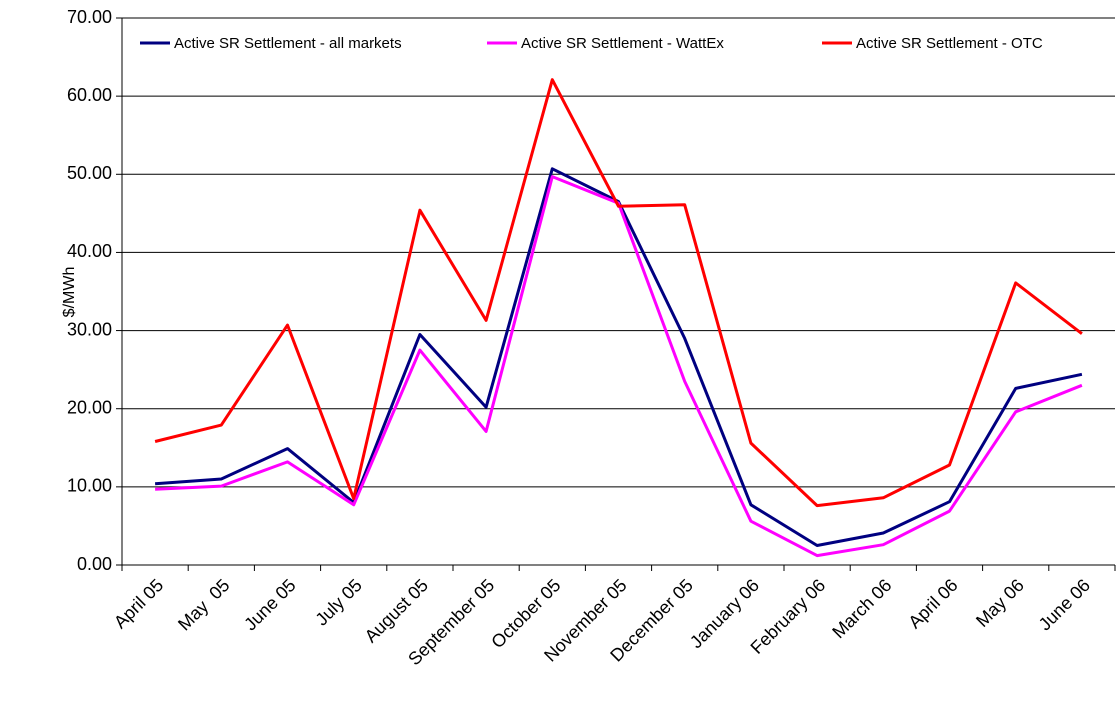  I want to click on y-tick-label: 10.00, so click(89, 486).